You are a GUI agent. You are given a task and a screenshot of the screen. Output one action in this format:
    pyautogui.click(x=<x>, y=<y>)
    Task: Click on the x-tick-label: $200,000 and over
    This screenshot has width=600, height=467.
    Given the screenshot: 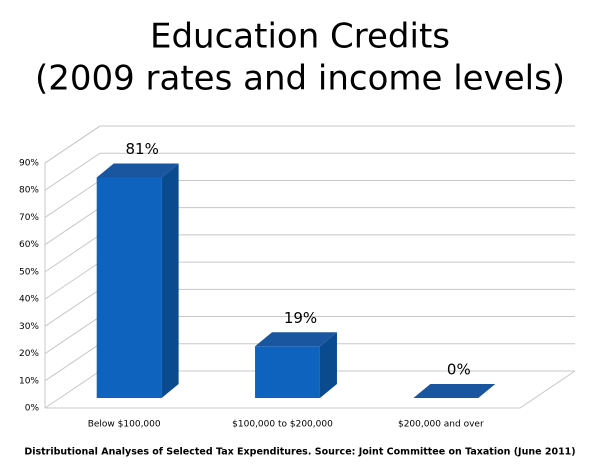 What is the action you would take?
    pyautogui.click(x=441, y=425)
    